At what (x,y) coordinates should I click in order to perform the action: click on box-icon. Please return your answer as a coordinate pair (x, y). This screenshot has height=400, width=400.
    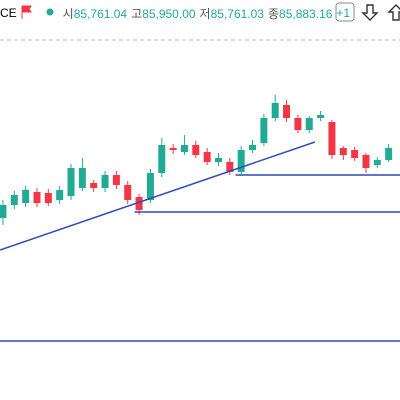
    Looking at the image, I should click on (345, 12).